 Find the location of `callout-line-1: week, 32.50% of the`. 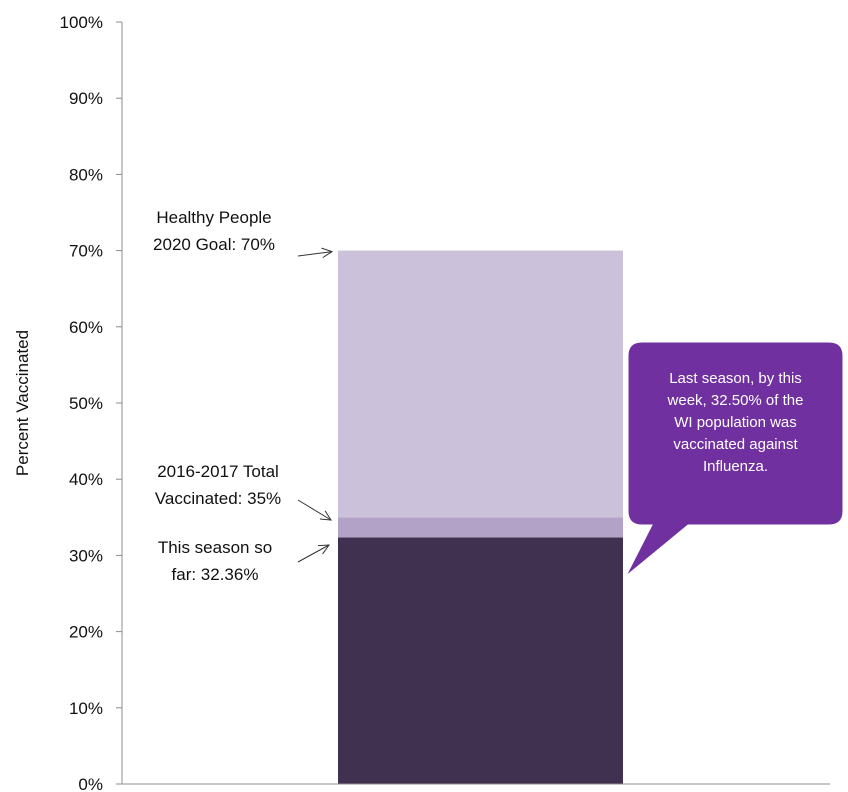

callout-line-1: week, 32.50% of the is located at coordinates (735, 400).